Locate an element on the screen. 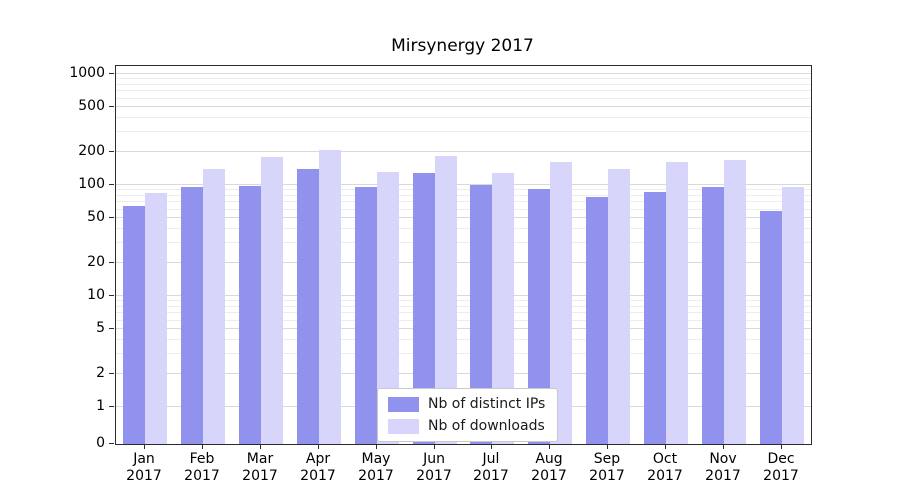 The height and width of the screenshot is (500, 900). x-tick-month: Dec is located at coordinates (781, 459).